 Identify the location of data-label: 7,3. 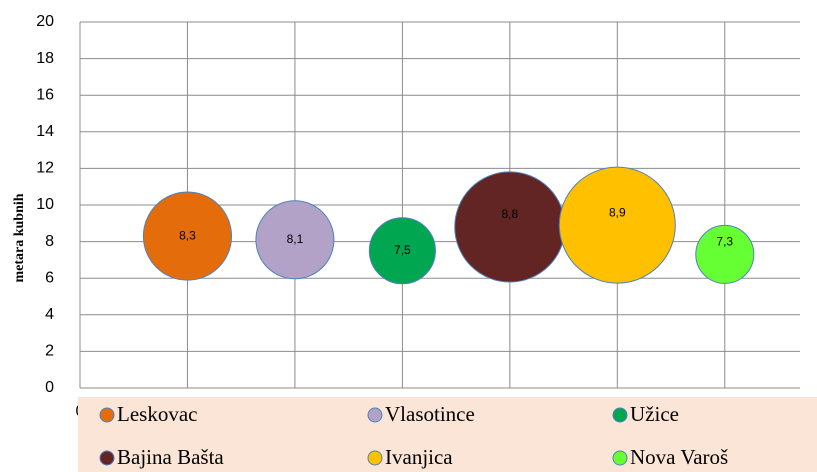
(724, 242).